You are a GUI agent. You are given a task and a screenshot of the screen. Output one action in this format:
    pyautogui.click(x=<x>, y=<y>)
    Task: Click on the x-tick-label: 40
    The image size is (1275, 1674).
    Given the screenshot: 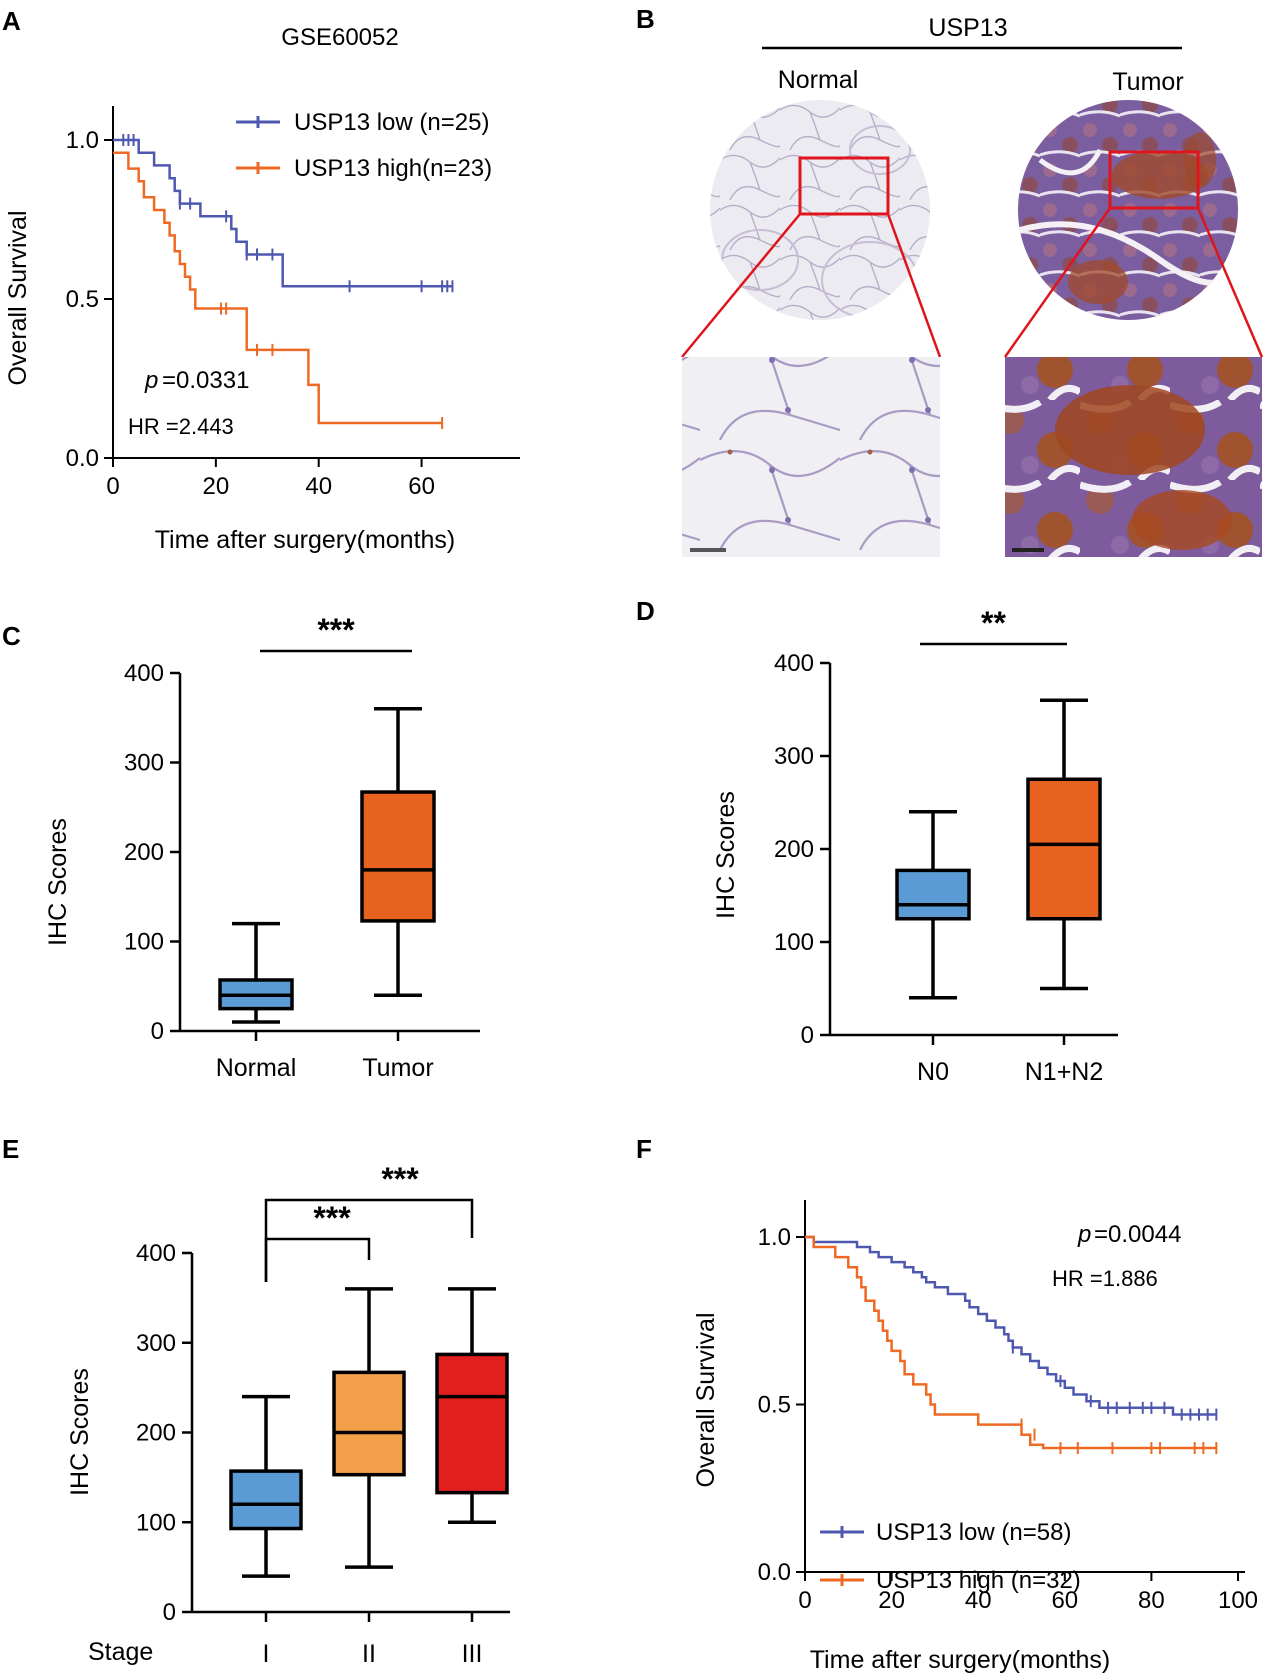 What is the action you would take?
    pyautogui.click(x=978, y=1600)
    